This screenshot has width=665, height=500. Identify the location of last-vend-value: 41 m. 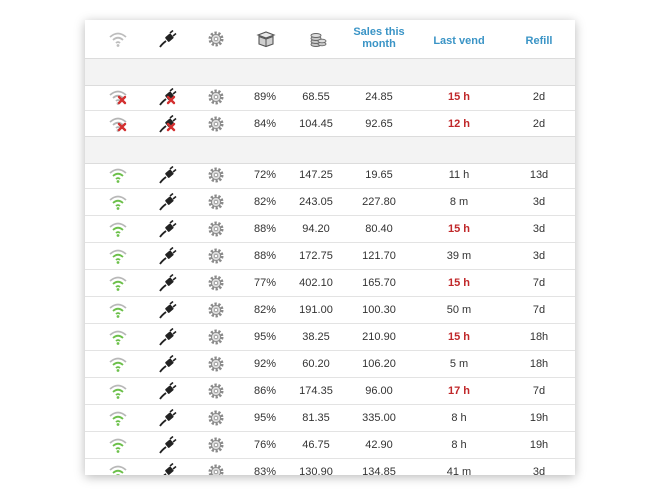
(459, 470).